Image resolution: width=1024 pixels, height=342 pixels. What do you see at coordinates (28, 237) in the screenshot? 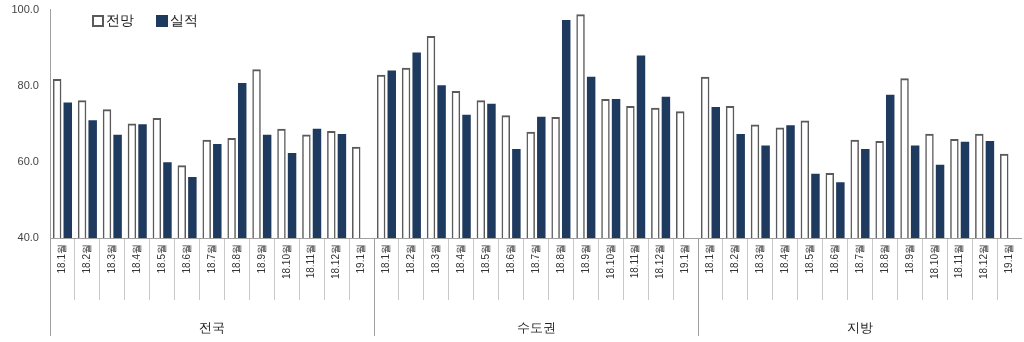
I see `y-tick-label: 40.0` at bounding box center [28, 237].